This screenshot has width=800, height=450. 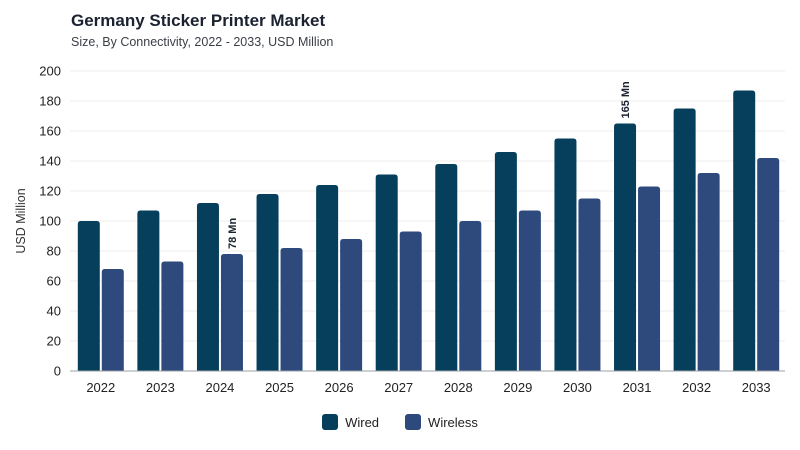 I want to click on x-tick-label: 2031, so click(x=637, y=387).